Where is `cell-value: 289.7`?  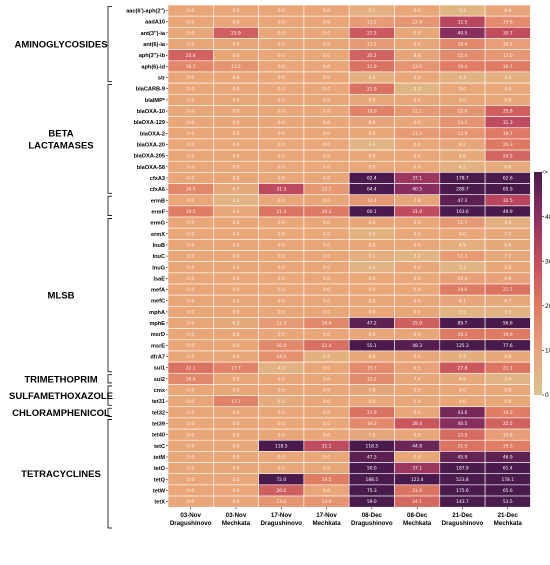 cell-value: 289.7 is located at coordinates (462, 190).